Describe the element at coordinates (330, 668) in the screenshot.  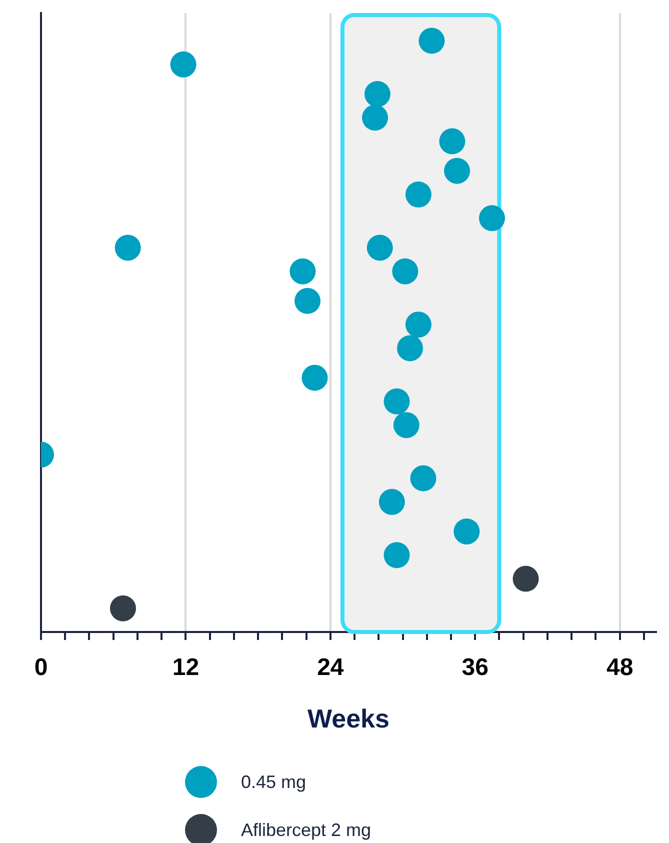
I see `x-tick-label: 24` at that location.